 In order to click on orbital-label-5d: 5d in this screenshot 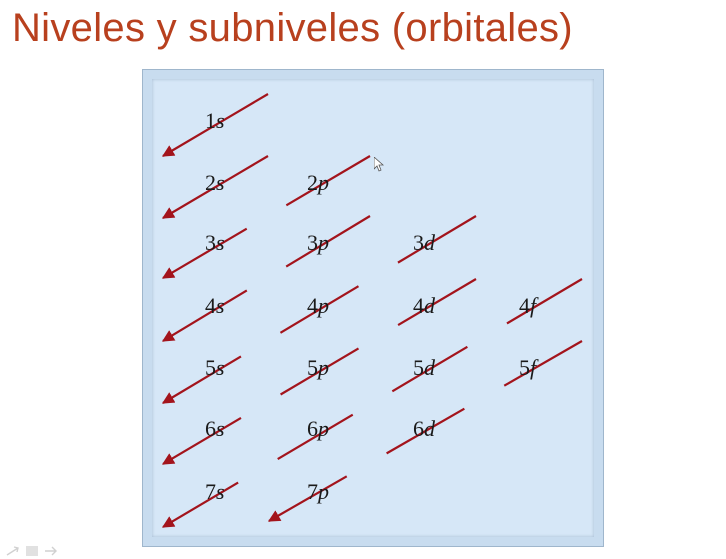, I will do `click(424, 367)`.